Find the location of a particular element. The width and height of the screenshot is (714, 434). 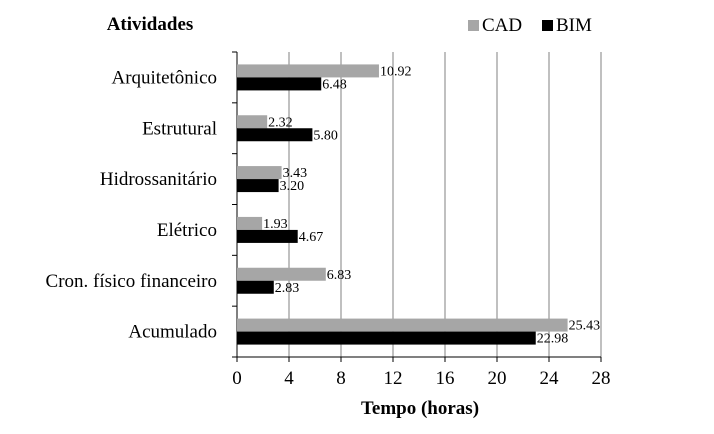

data-label-cad-hidrossanitario: 3.43 is located at coordinates (295, 173).